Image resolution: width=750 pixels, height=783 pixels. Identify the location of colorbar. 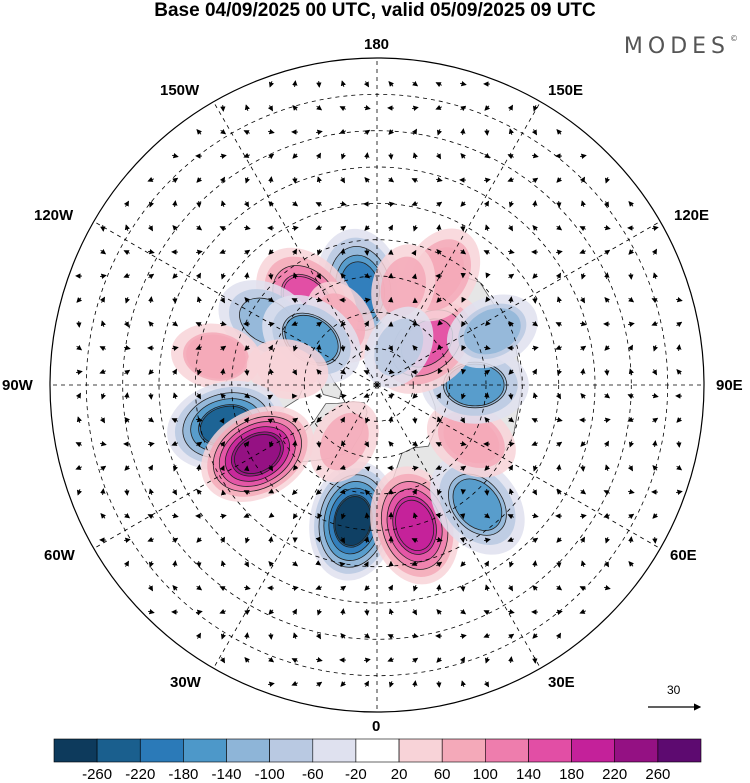
(377, 750).